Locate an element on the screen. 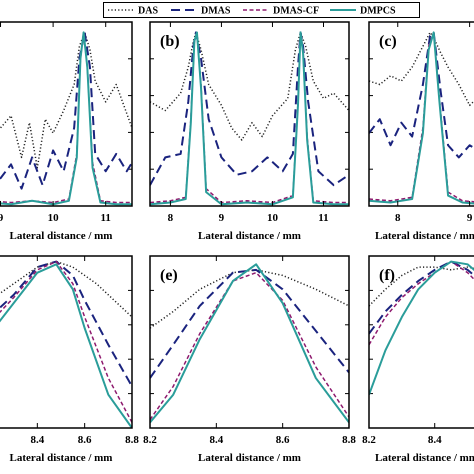 The image size is (474, 474). legend-label-dmpcs: DMPCS is located at coordinates (378, 11).